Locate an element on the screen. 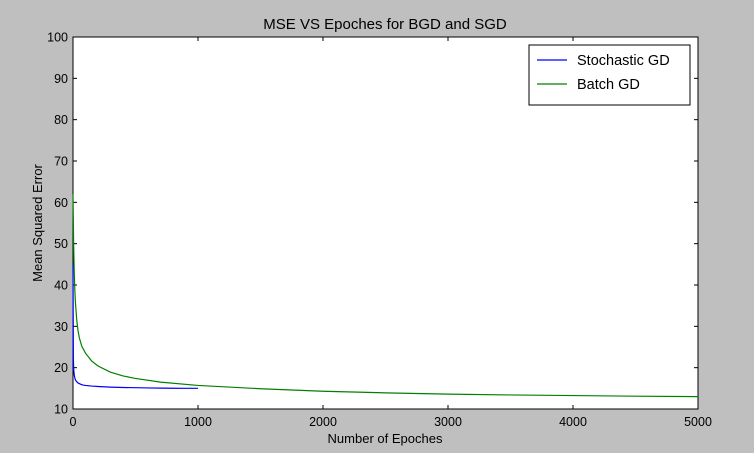 The height and width of the screenshot is (453, 754). y-tick-label: 100 is located at coordinates (57, 38).